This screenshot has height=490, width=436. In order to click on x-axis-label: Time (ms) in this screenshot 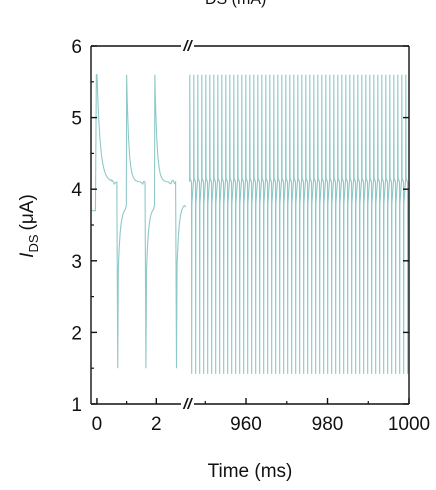, I will do `click(250, 471)`.